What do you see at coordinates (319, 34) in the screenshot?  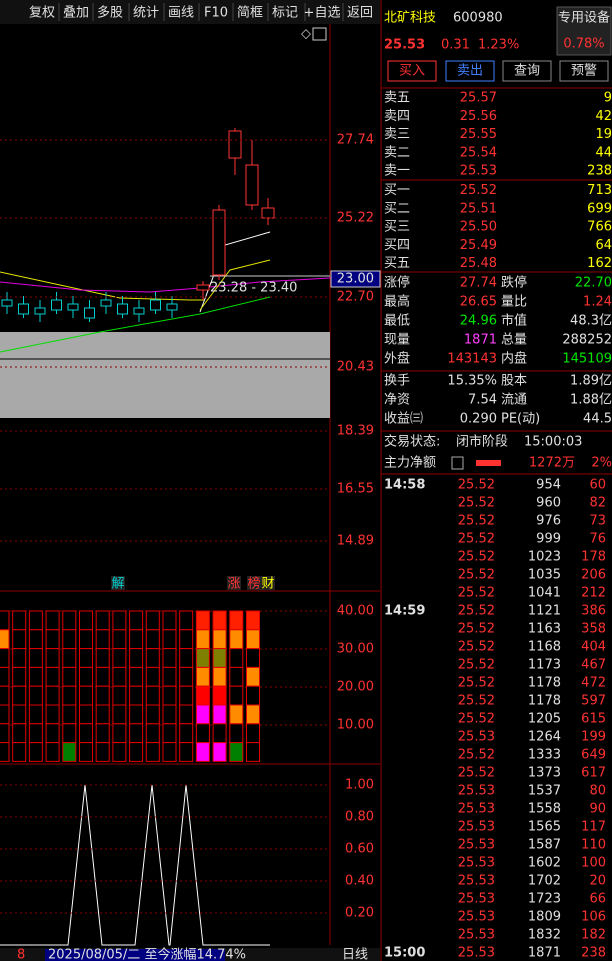 I see `window-icon` at bounding box center [319, 34].